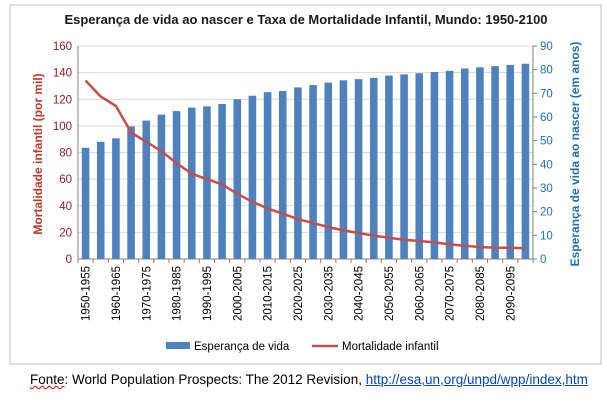 This screenshot has height=405, width=607. Describe the element at coordinates (65, 154) in the screenshot. I see `left-tick-label: 80` at that location.